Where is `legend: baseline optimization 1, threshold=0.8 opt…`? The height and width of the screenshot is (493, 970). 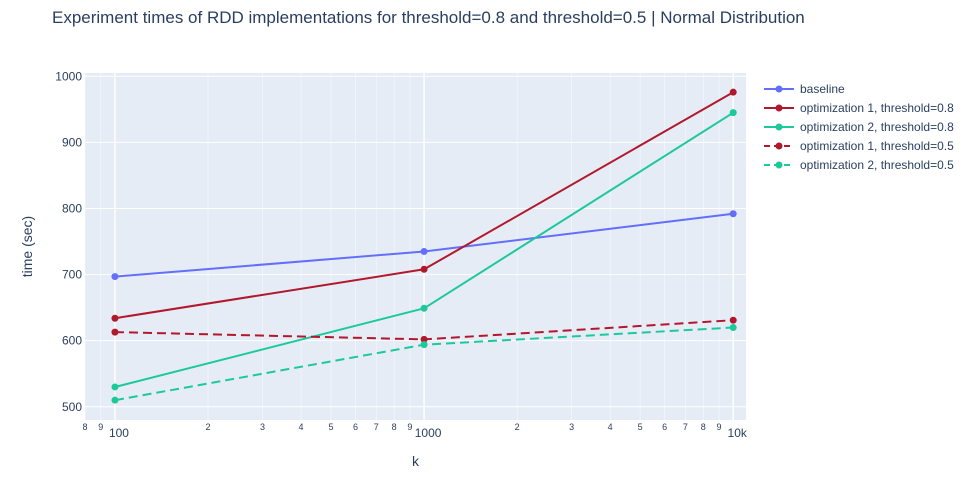 legend: baseline optimization 1, threshold=0.8 opt… is located at coordinates (859, 127).